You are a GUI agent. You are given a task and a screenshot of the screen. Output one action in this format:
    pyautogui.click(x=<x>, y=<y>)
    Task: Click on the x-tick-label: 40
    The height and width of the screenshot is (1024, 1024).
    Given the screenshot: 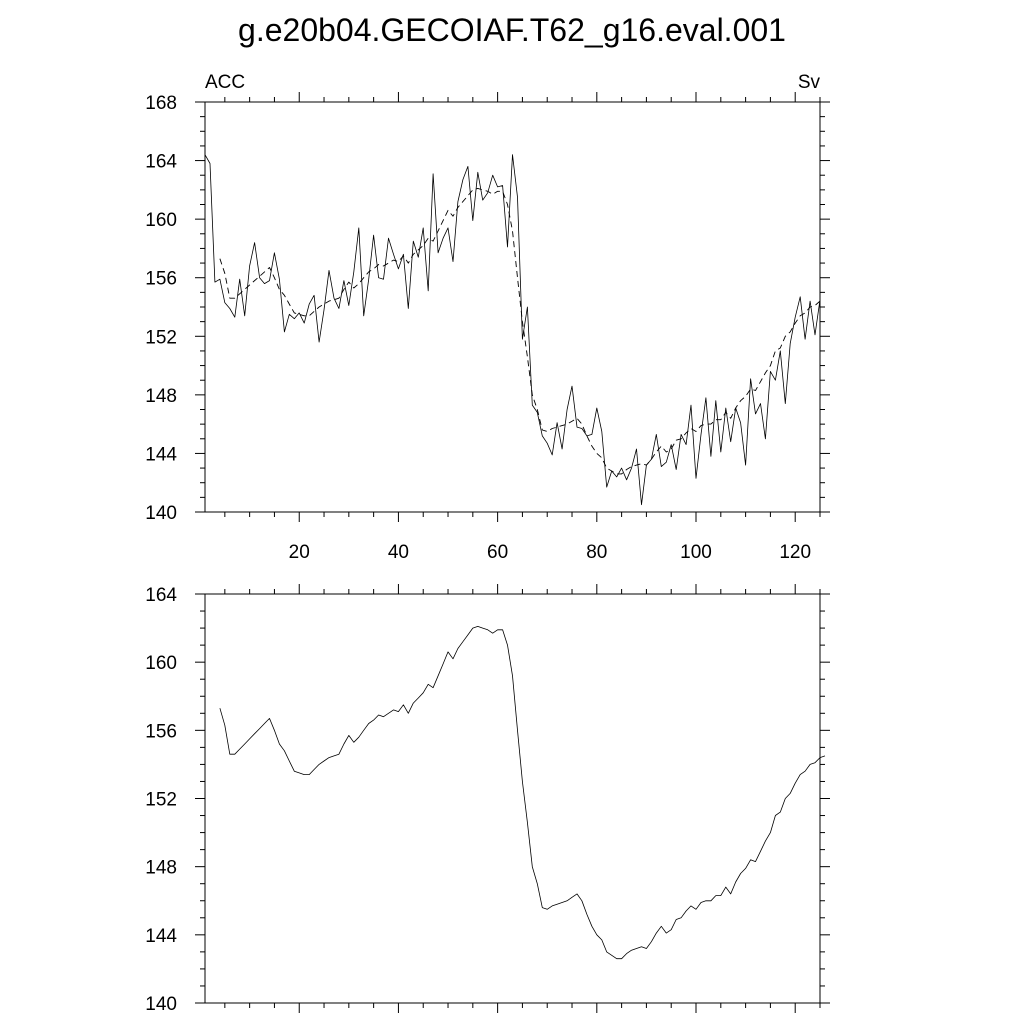 What is the action you would take?
    pyautogui.click(x=398, y=552)
    